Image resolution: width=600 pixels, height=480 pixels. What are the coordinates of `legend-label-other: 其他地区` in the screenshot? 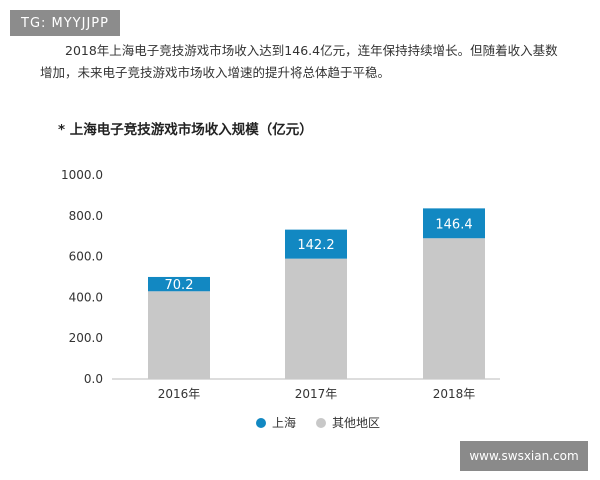 It's located at (356, 423).